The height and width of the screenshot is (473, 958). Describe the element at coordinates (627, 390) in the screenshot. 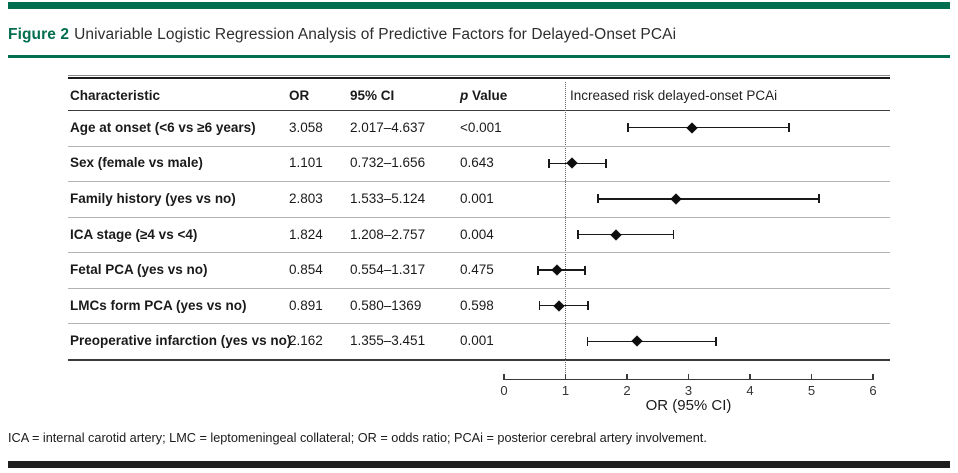

I see `axis-tick-label: 2` at that location.